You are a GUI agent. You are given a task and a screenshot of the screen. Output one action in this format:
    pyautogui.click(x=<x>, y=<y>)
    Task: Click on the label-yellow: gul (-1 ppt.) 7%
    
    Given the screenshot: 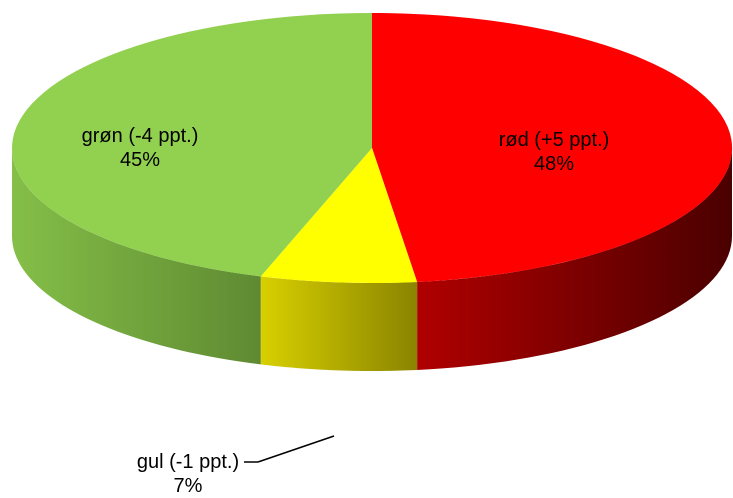 What is the action you would take?
    pyautogui.click(x=188, y=474)
    